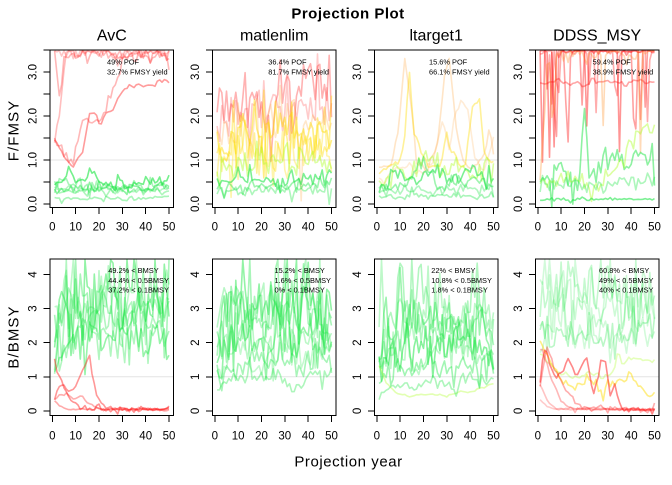 Image resolution: width=672 pixels, height=485 pixels. What do you see at coordinates (461, 280) in the screenshot?
I see `svg-text: 10.8% < 0.5BMSY` at bounding box center [461, 280].